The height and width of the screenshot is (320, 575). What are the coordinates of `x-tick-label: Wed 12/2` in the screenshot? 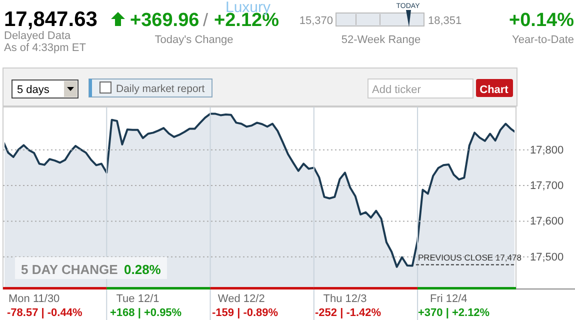 It's located at (241, 298).